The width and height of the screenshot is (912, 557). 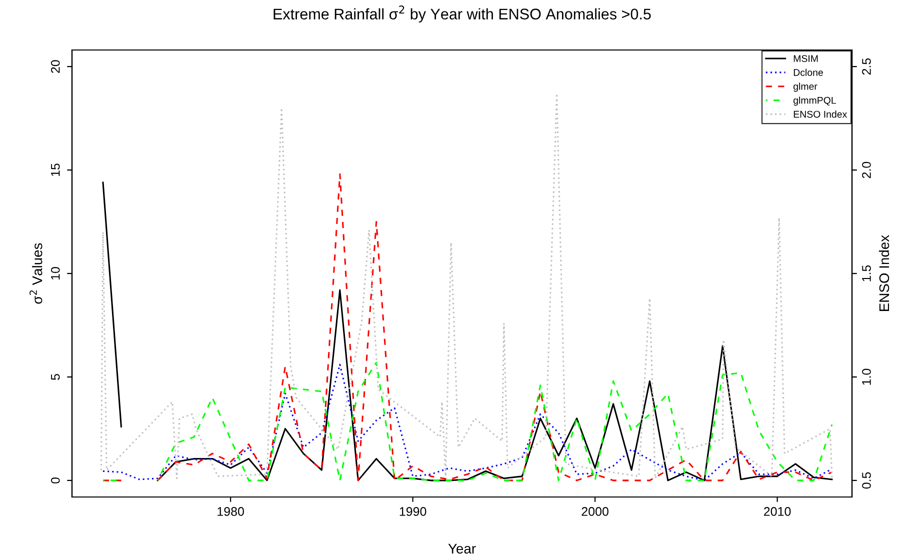 I want to click on y-axis-title: σ$^{2}$ Values, so click(x=36, y=273).